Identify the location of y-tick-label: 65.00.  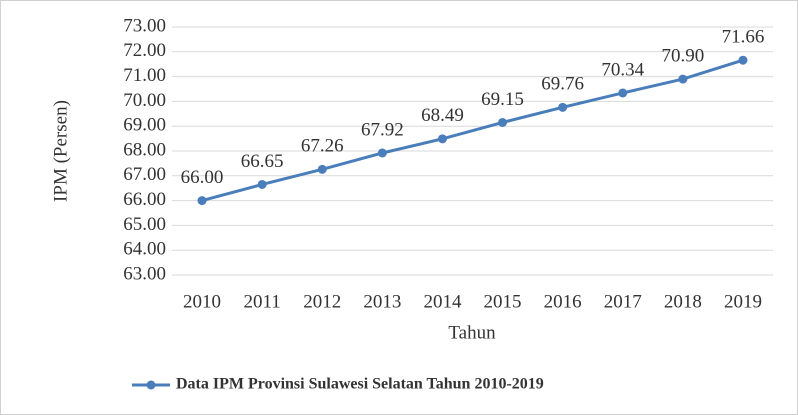
(144, 224).